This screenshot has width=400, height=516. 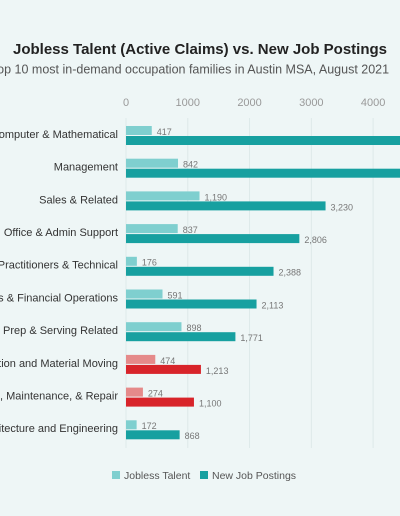 What do you see at coordinates (217, 371) in the screenshot?
I see `value-label: 1,213` at bounding box center [217, 371].